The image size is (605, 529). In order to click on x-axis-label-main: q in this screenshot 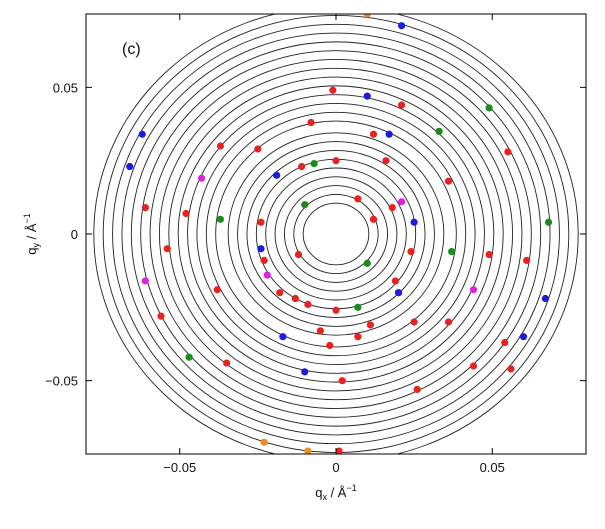, I will do `click(318, 492)`.